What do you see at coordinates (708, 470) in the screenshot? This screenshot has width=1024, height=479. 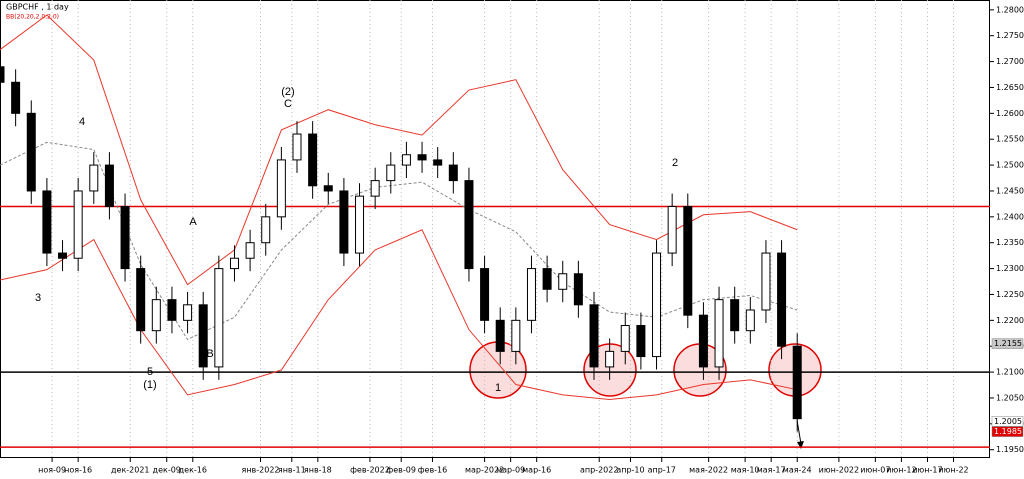 I see `x-tick-label: мая-2022` at bounding box center [708, 470].